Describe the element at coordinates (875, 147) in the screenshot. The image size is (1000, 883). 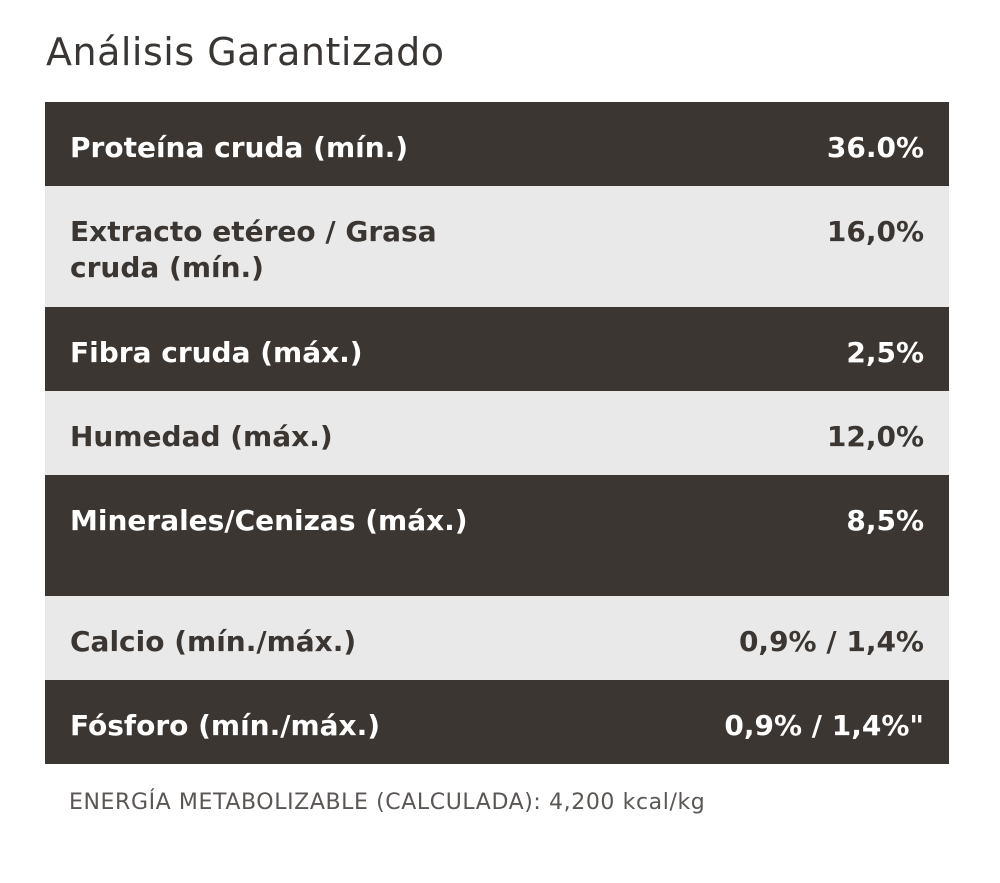
I see `row-value: 36.0%` at that location.